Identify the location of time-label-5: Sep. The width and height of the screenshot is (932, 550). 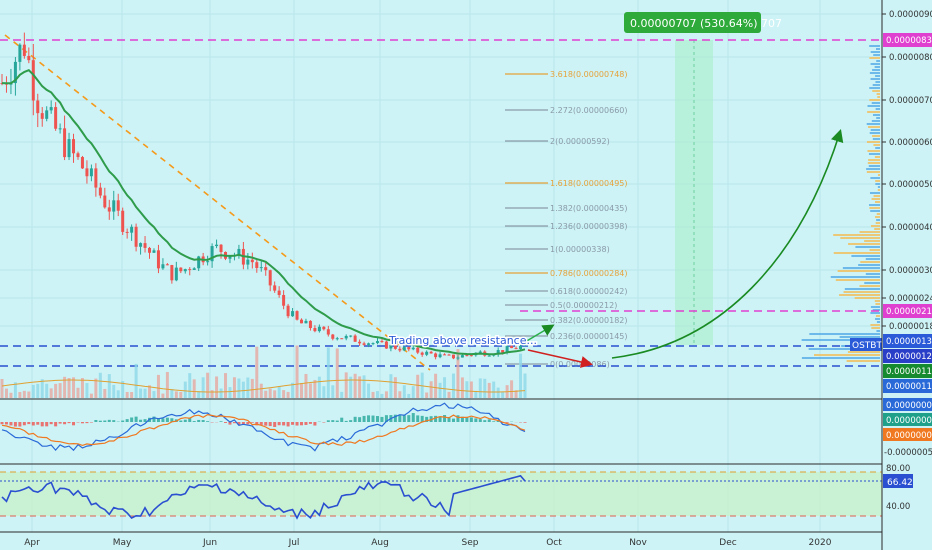
(470, 543).